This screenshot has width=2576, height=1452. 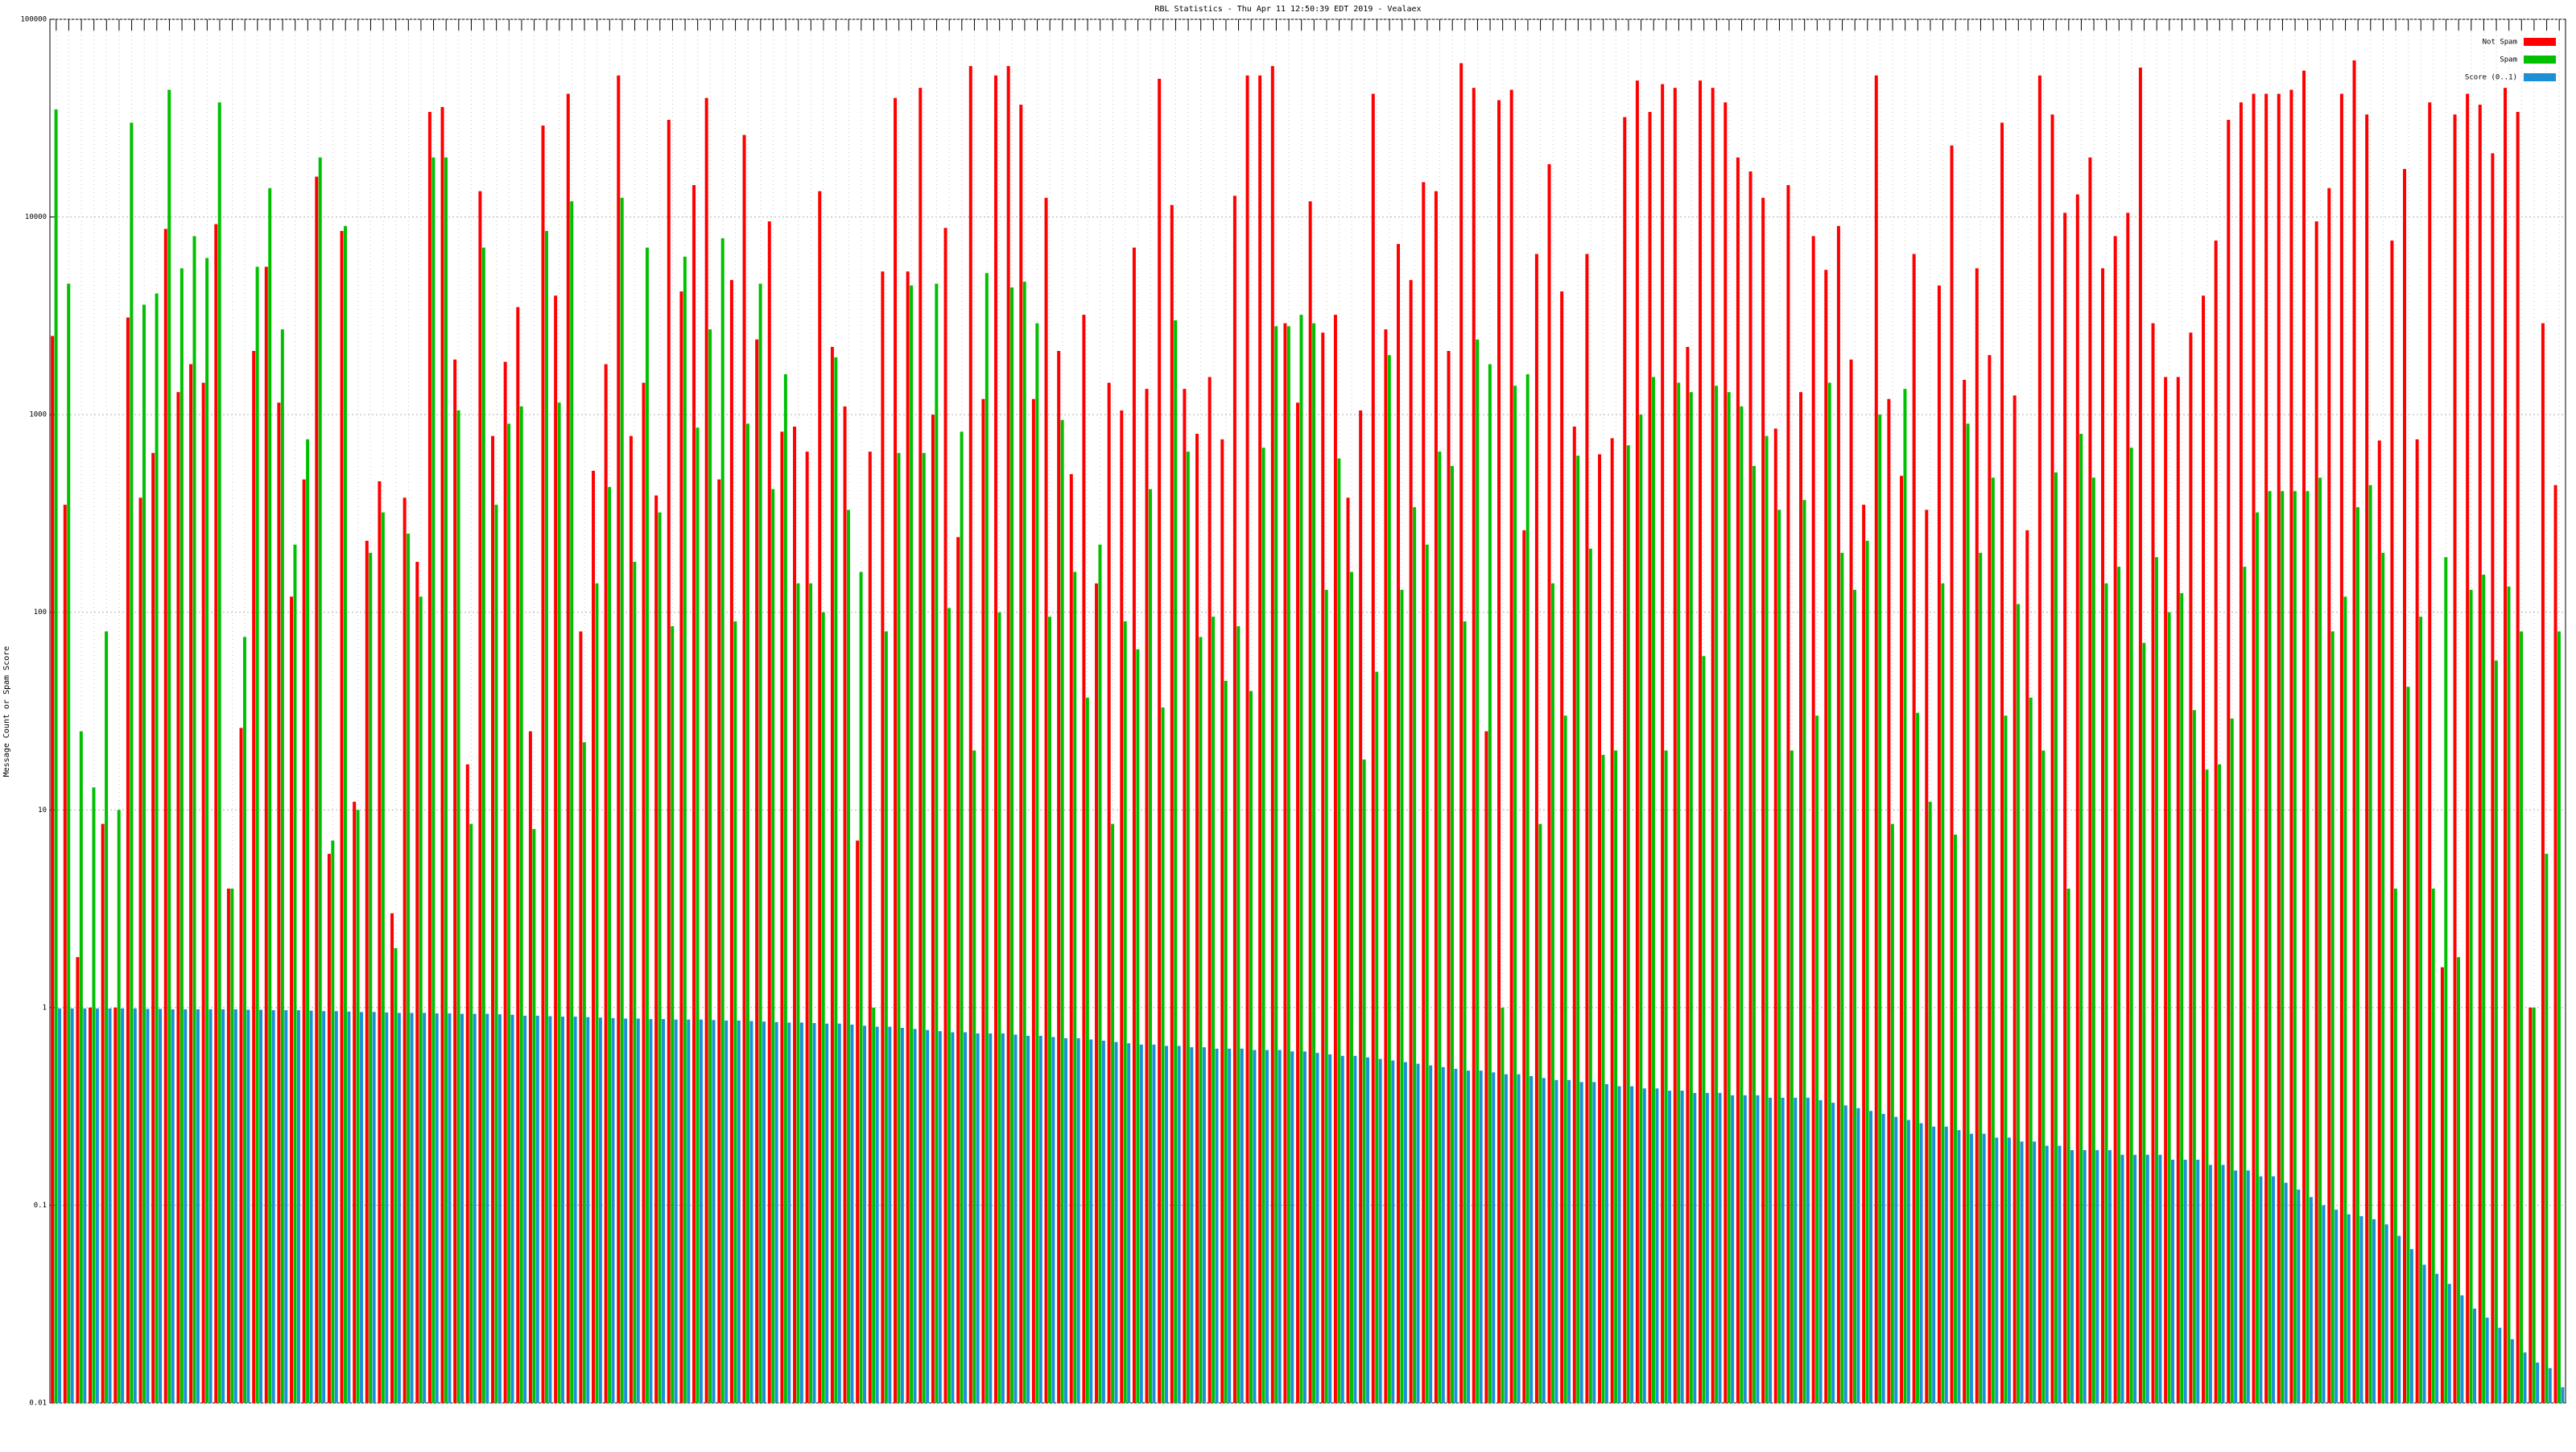 What do you see at coordinates (6, 712) in the screenshot?
I see `y-axis-label: Message Count or Spam Score` at bounding box center [6, 712].